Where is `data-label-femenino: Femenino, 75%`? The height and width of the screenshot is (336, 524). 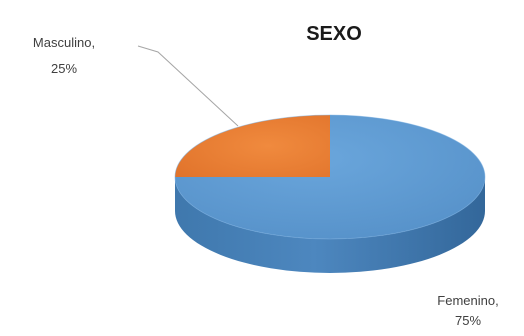 data-label-femenino: Femenino, 75% is located at coordinates (467, 310).